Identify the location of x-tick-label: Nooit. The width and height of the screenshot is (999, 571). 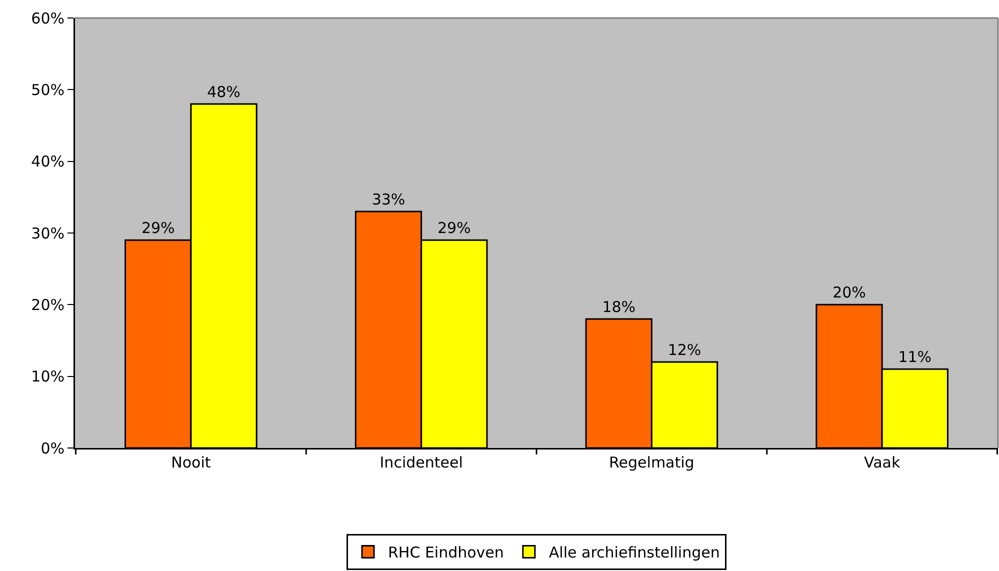
(191, 463).